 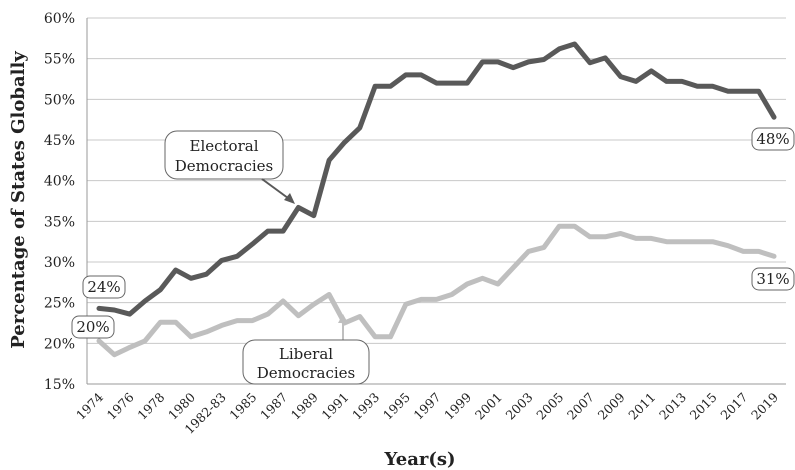 What do you see at coordinates (59, 60) in the screenshot?
I see `y-tick-label: 55%` at bounding box center [59, 60].